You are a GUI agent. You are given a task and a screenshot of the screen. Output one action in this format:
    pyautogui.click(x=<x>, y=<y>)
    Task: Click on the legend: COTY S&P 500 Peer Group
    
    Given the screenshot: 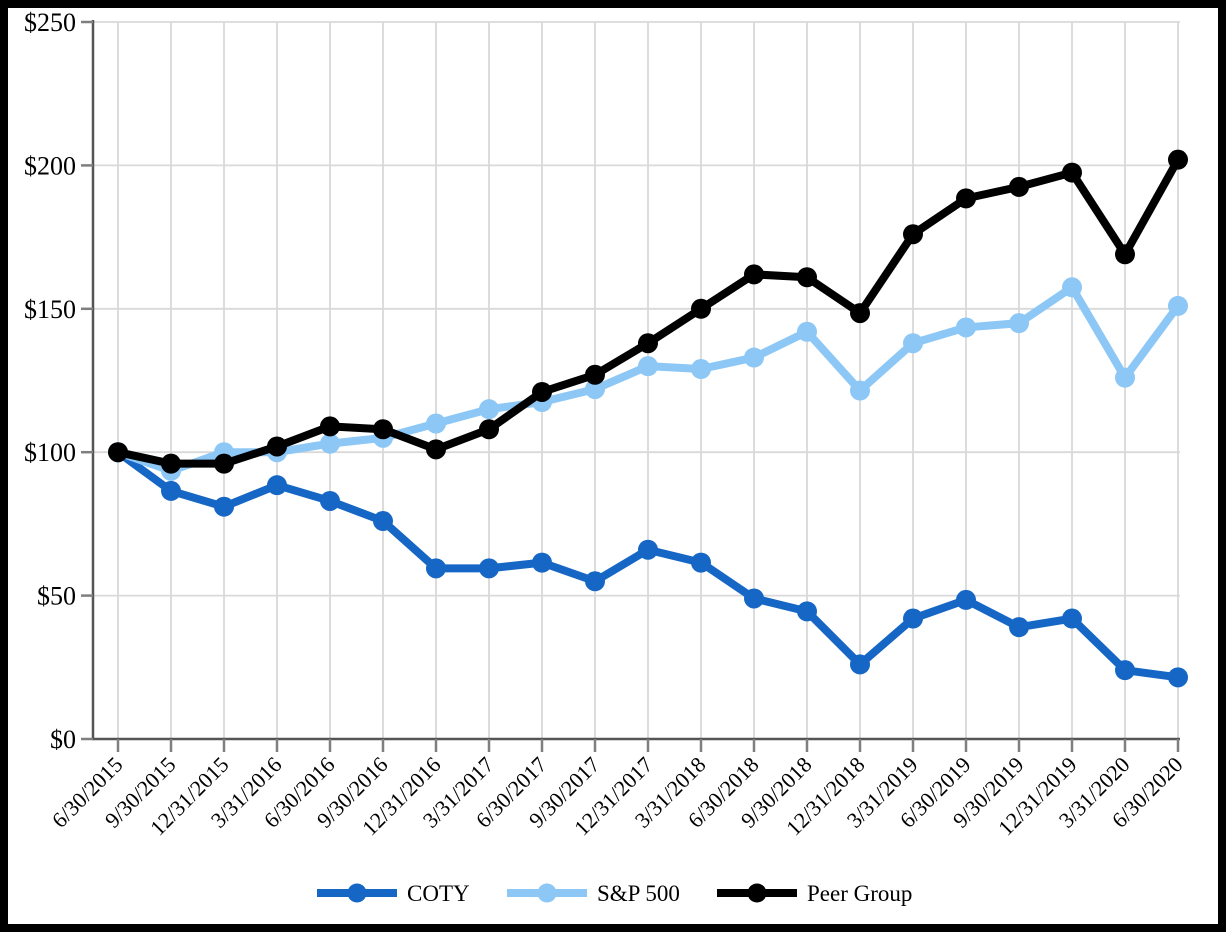 What is the action you would take?
    pyautogui.click(x=614, y=893)
    